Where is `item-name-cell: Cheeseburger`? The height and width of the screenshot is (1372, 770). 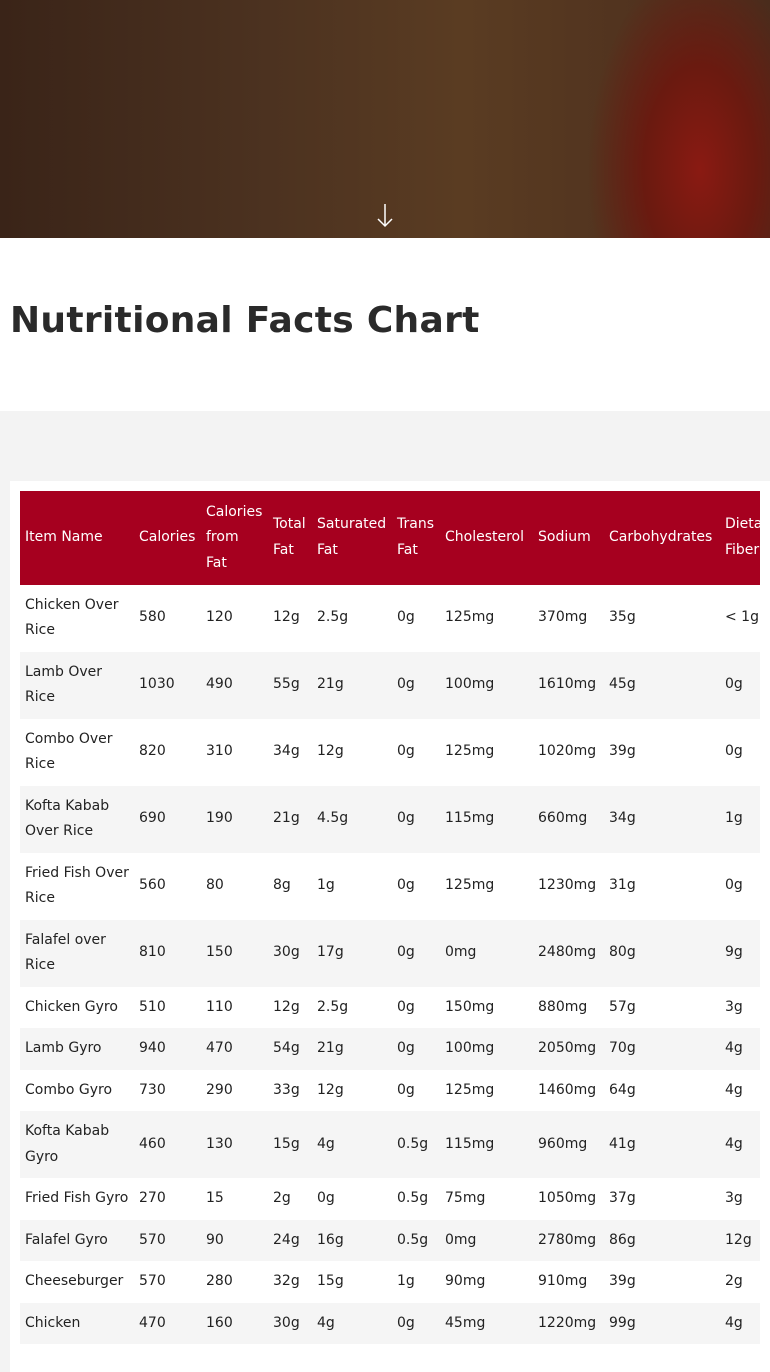 item-name-cell: Cheeseburger is located at coordinates (74, 1281).